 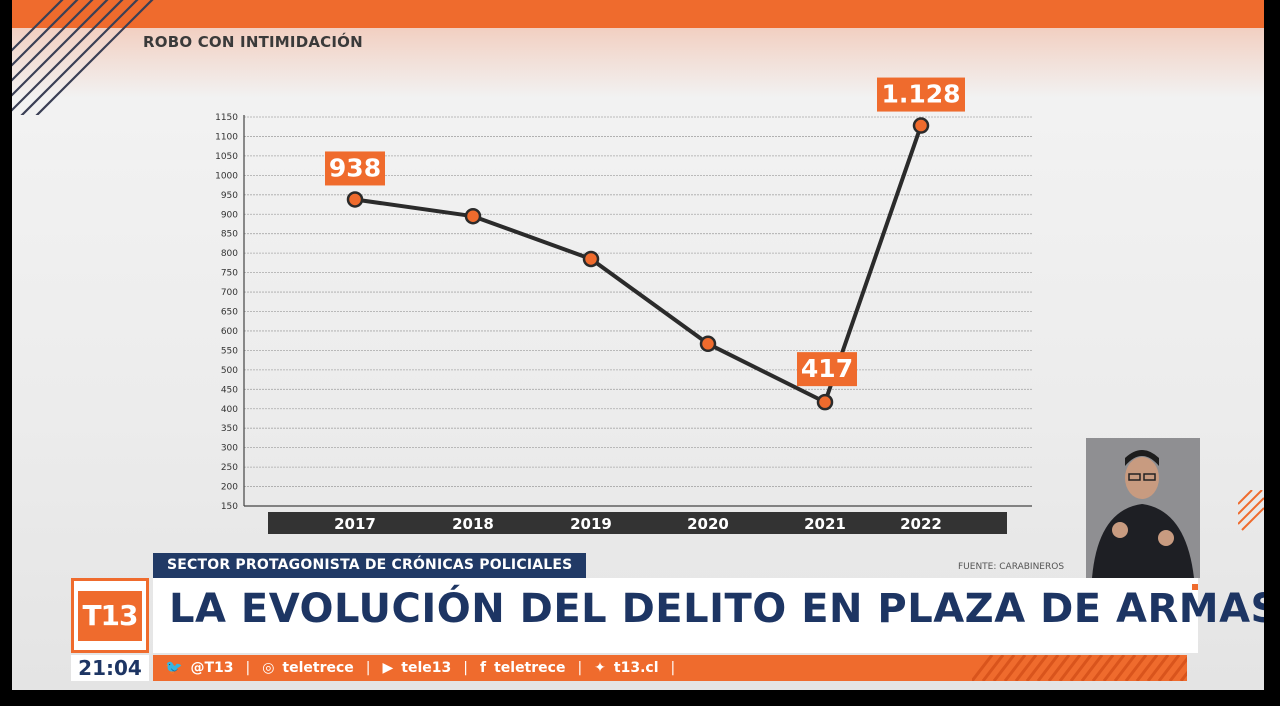 What do you see at coordinates (253, 42) in the screenshot?
I see `chart-section-title: ROBO CON INTIMIDACIÓN` at bounding box center [253, 42].